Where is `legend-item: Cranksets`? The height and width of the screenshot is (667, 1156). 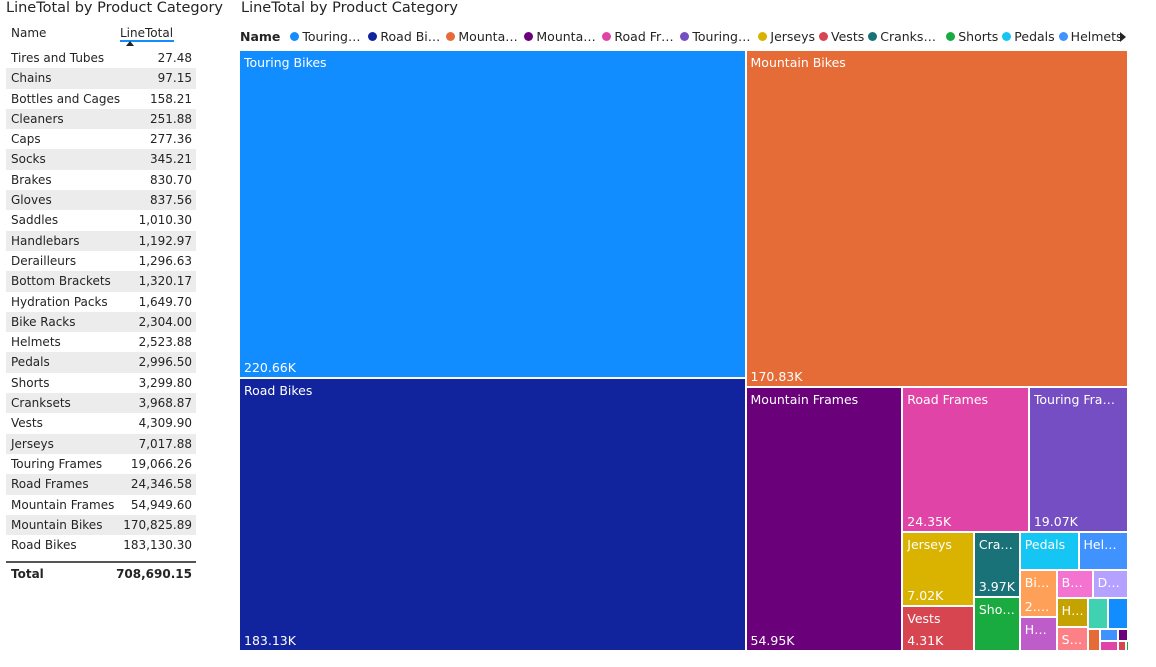 legend-item: Cranksets is located at coordinates (905, 36).